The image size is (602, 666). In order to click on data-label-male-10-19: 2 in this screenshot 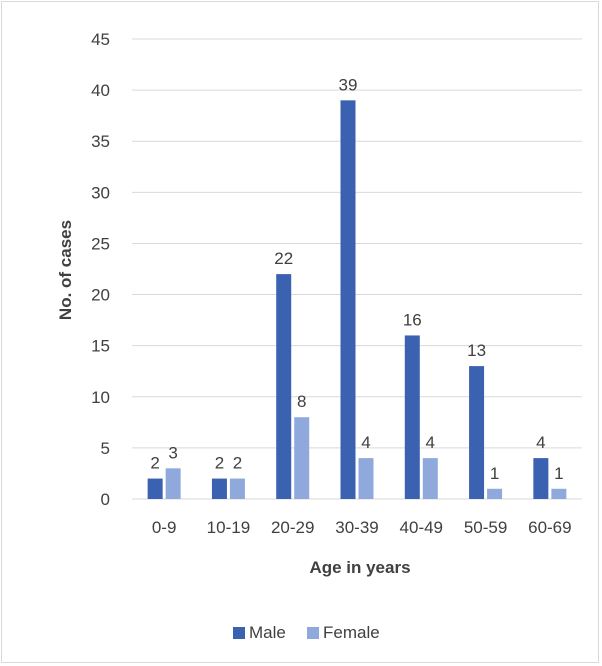, I will do `click(219, 463)`.